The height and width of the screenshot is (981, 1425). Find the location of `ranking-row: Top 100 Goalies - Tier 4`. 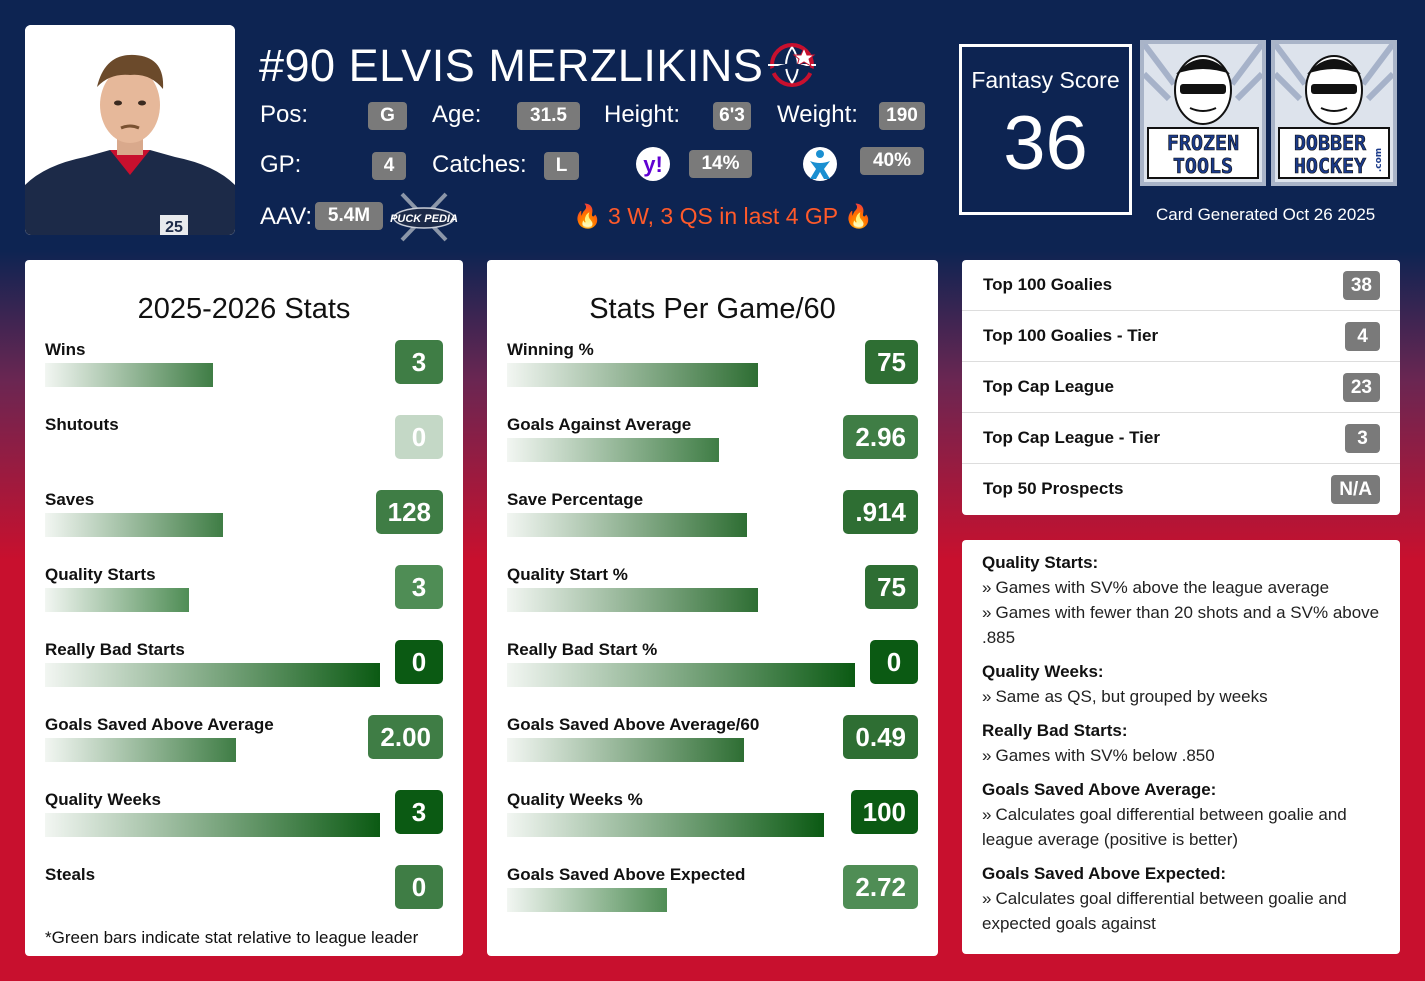

ranking-row: Top 100 Goalies - Tier 4 is located at coordinates (1181, 336).